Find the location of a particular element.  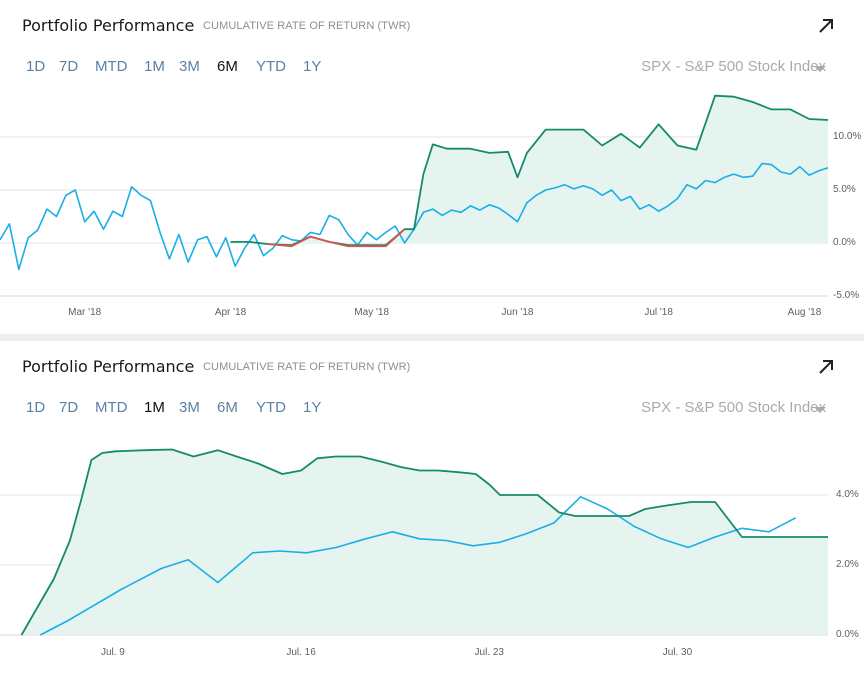

y-tick-label: 4.0% is located at coordinates (847, 494).